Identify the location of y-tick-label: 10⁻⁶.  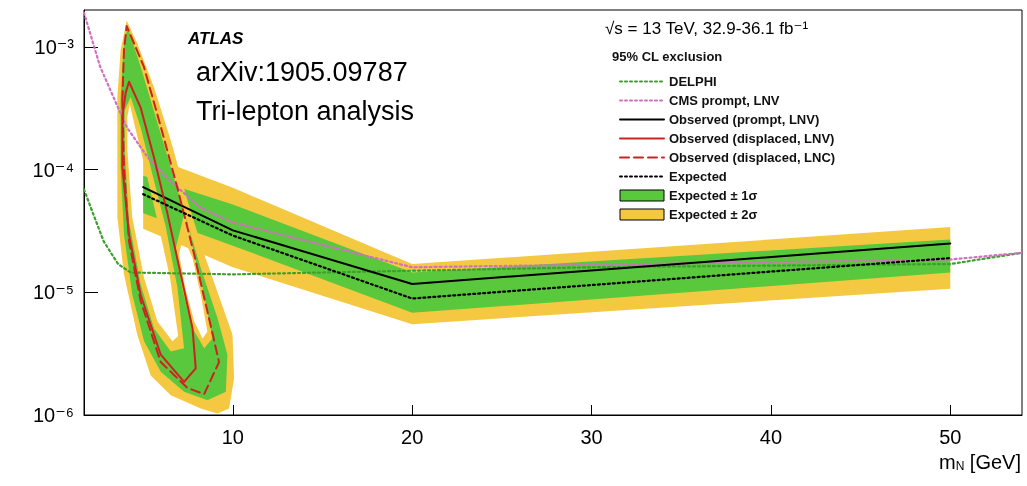
(53, 415).